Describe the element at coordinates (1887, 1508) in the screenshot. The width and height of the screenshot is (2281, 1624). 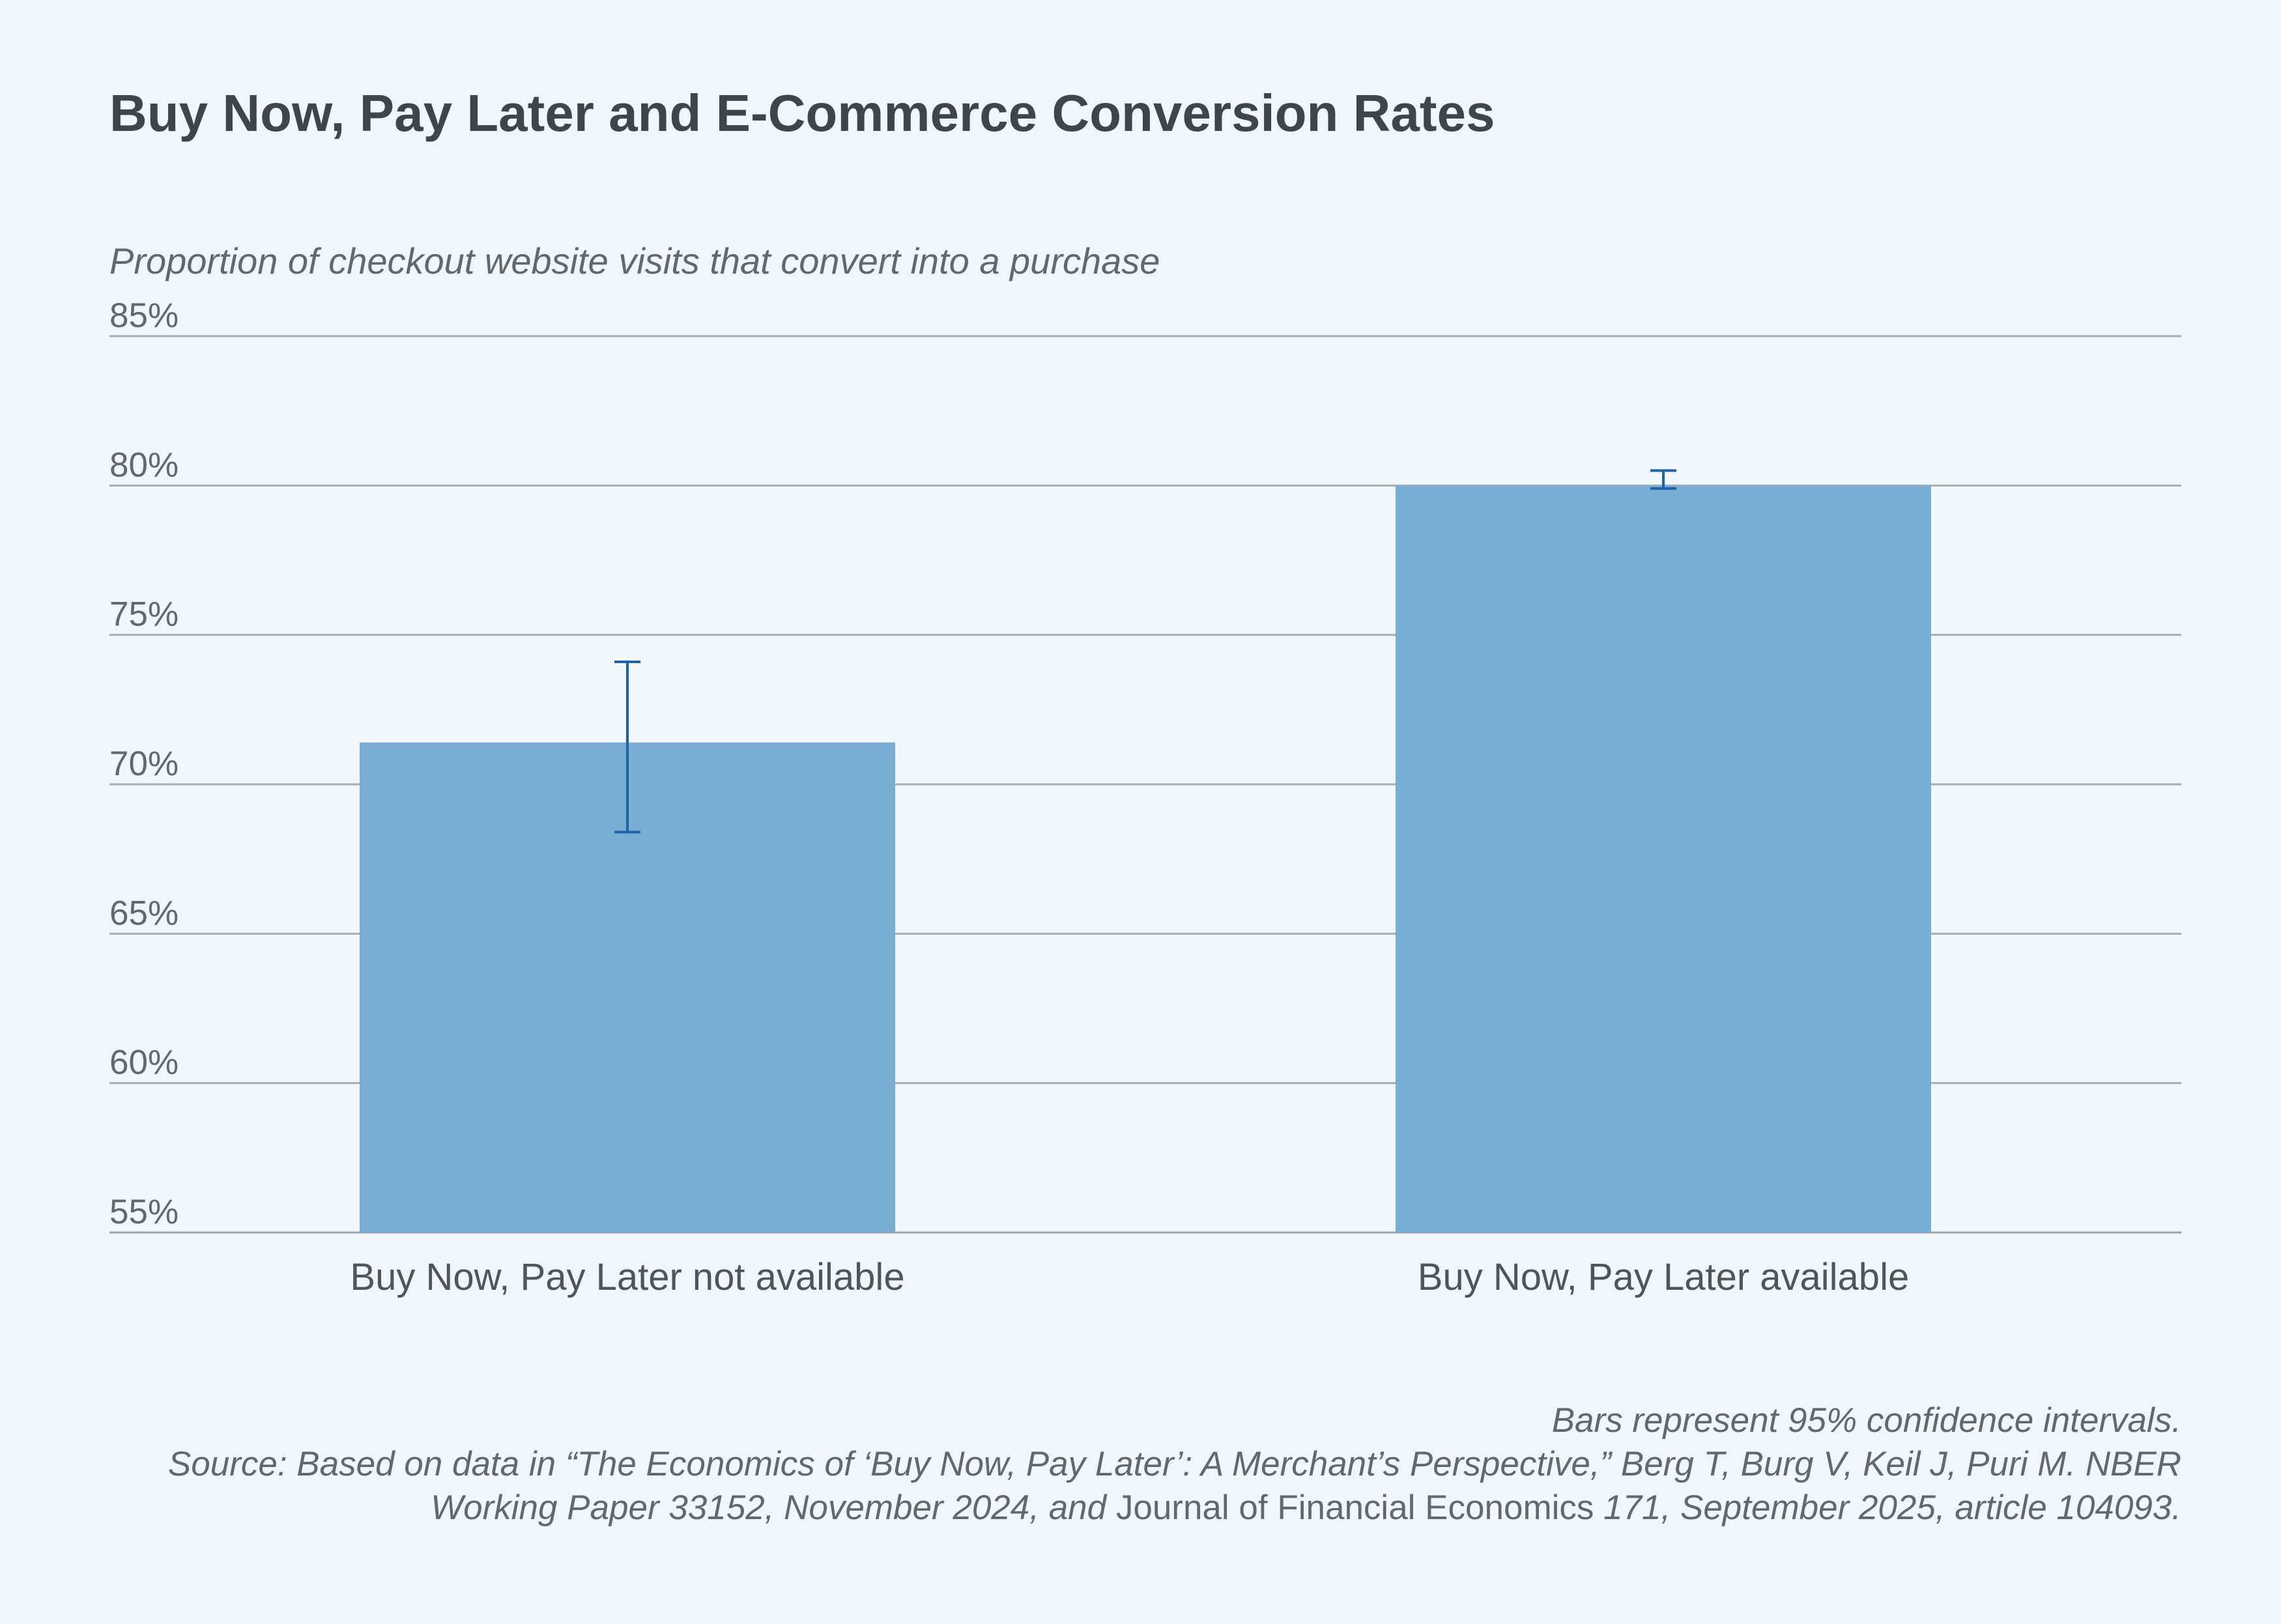
I see `source-line-2-text-b: 171, September 2025, article 104093.` at that location.